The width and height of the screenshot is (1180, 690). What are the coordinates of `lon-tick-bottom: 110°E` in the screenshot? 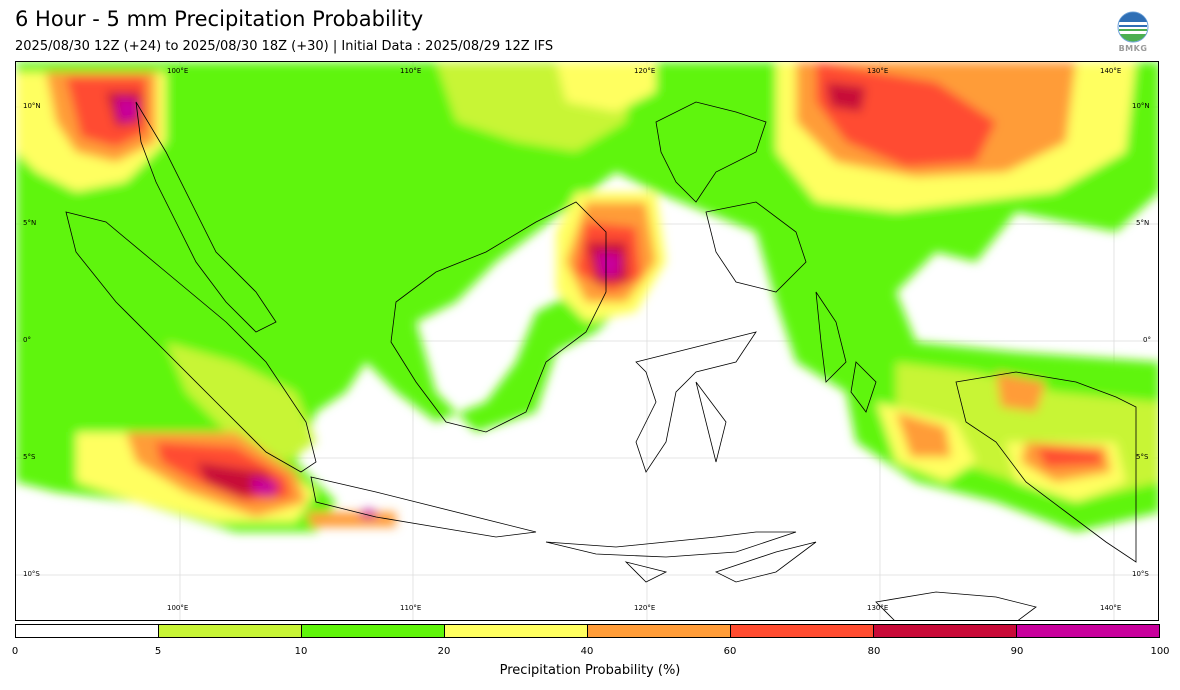 It's located at (411, 608).